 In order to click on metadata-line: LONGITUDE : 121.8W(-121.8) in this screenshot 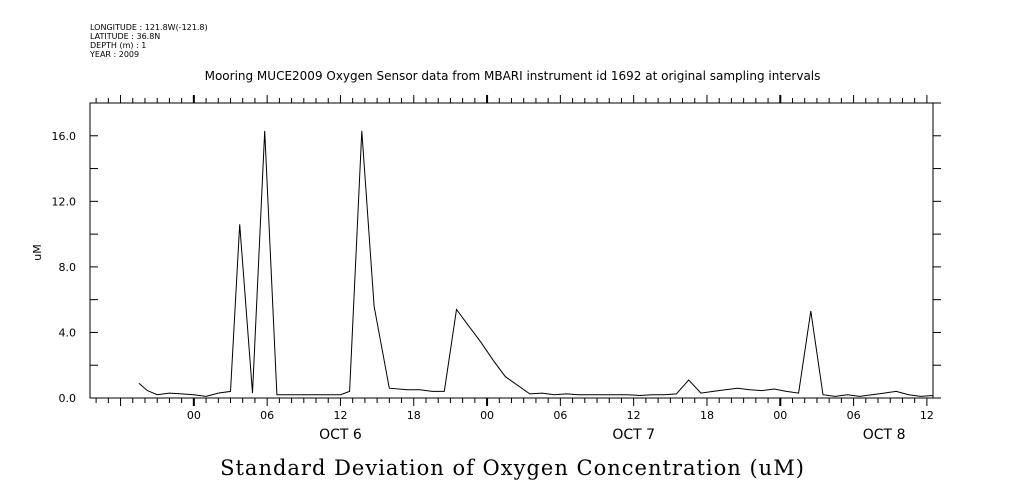, I will do `click(149, 27)`.